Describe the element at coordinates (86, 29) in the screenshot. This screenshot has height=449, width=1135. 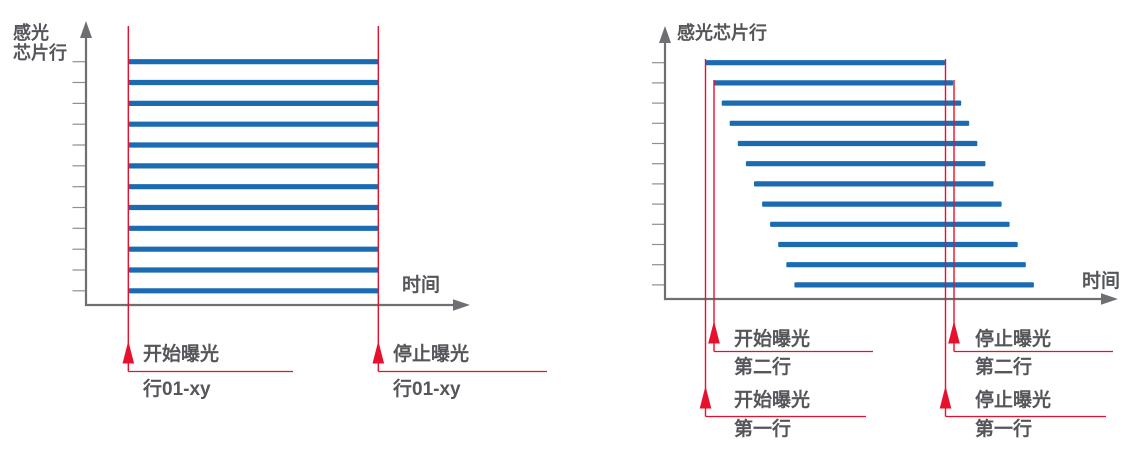
I see `left-y-axis-arrow-icon` at that location.